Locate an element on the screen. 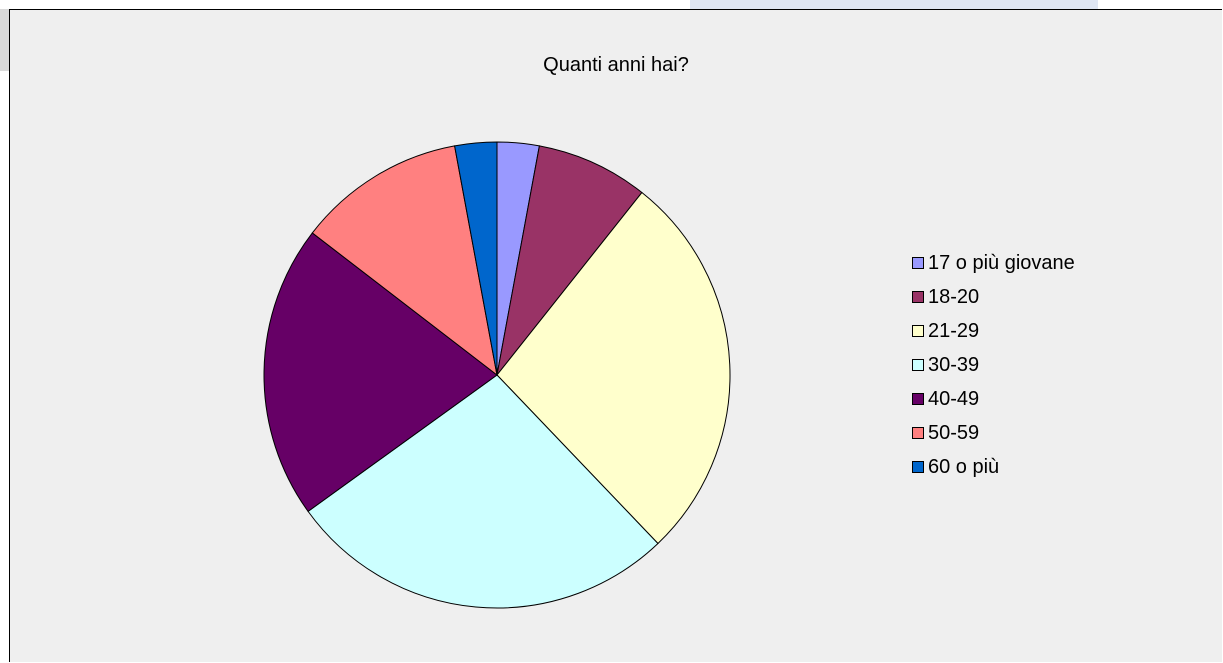 Image resolution: width=1223 pixels, height=663 pixels. legend-item: 60 o più is located at coordinates (993, 467).